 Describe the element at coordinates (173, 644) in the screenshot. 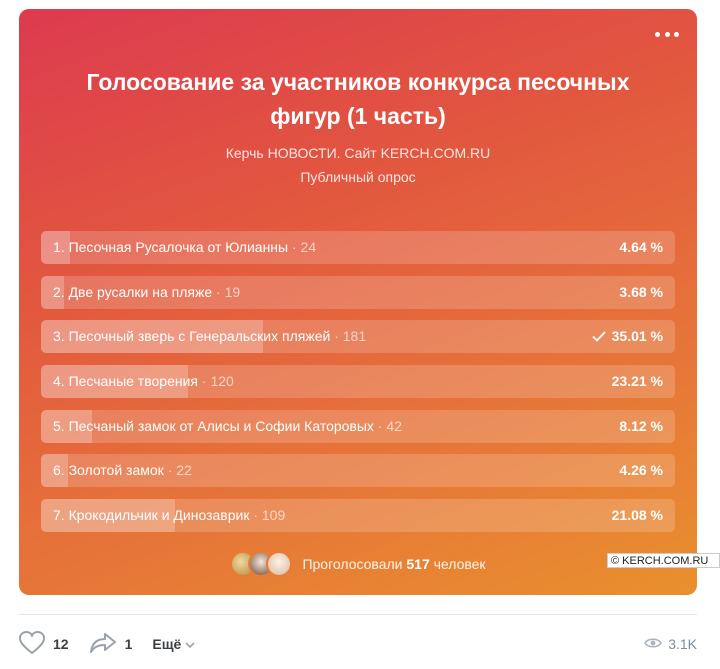

I see `more-actions-button: Ещё` at that location.